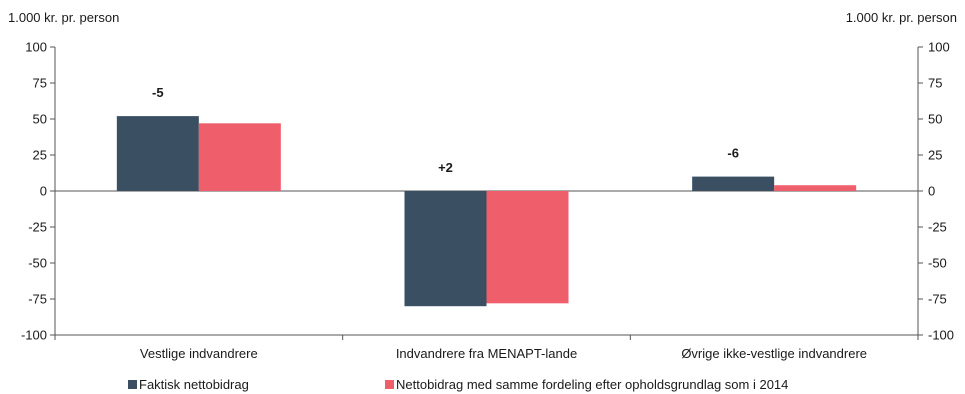 This screenshot has width=965, height=394. I want to click on left-tick-label: -75, so click(37, 299).